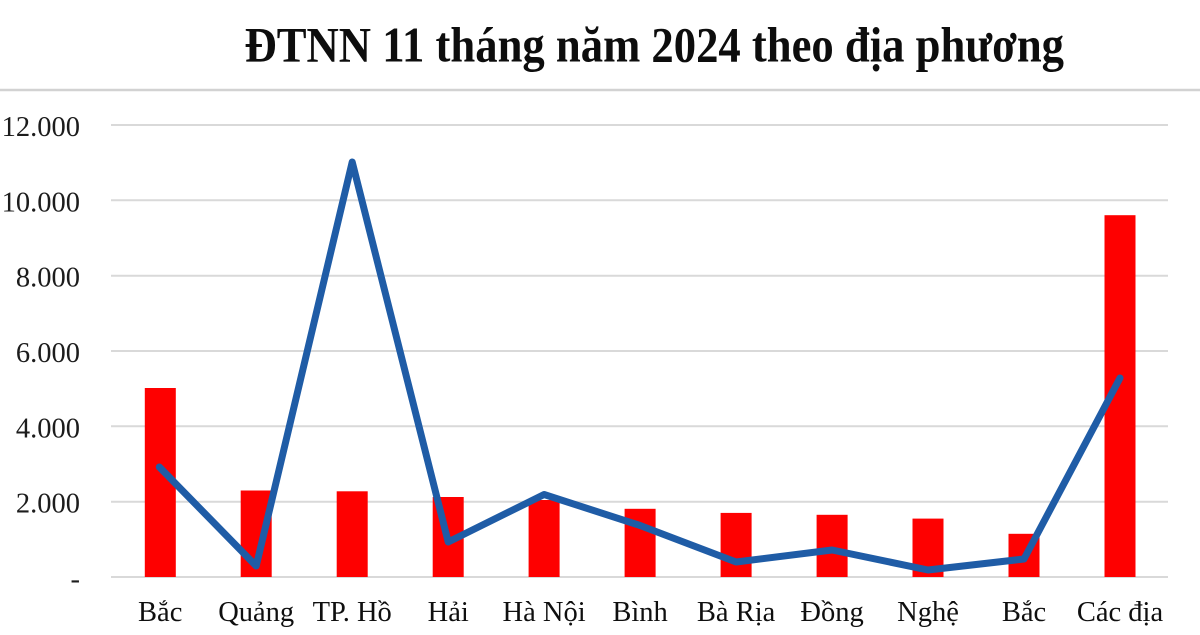  I want to click on svg-text: 10.000, so click(41, 202).